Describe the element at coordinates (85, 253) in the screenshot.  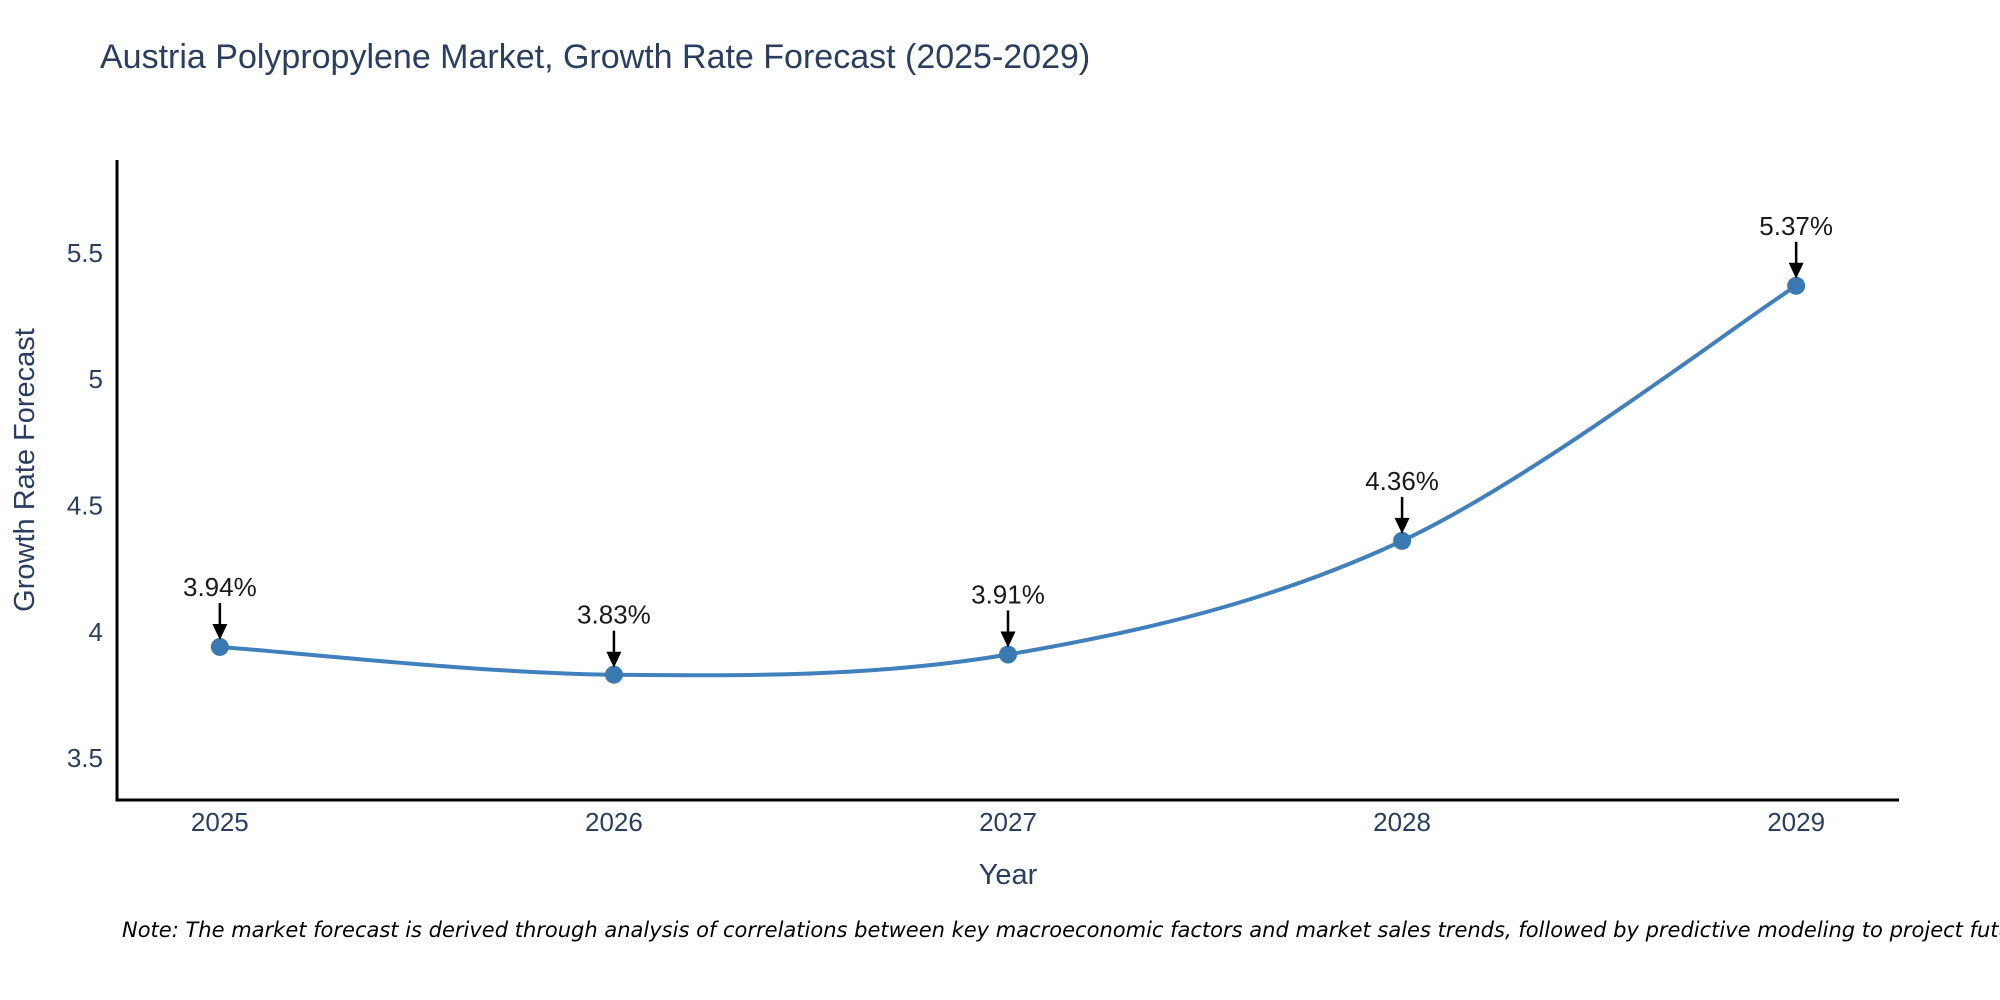
I see `y-tick-label: 5.5` at that location.